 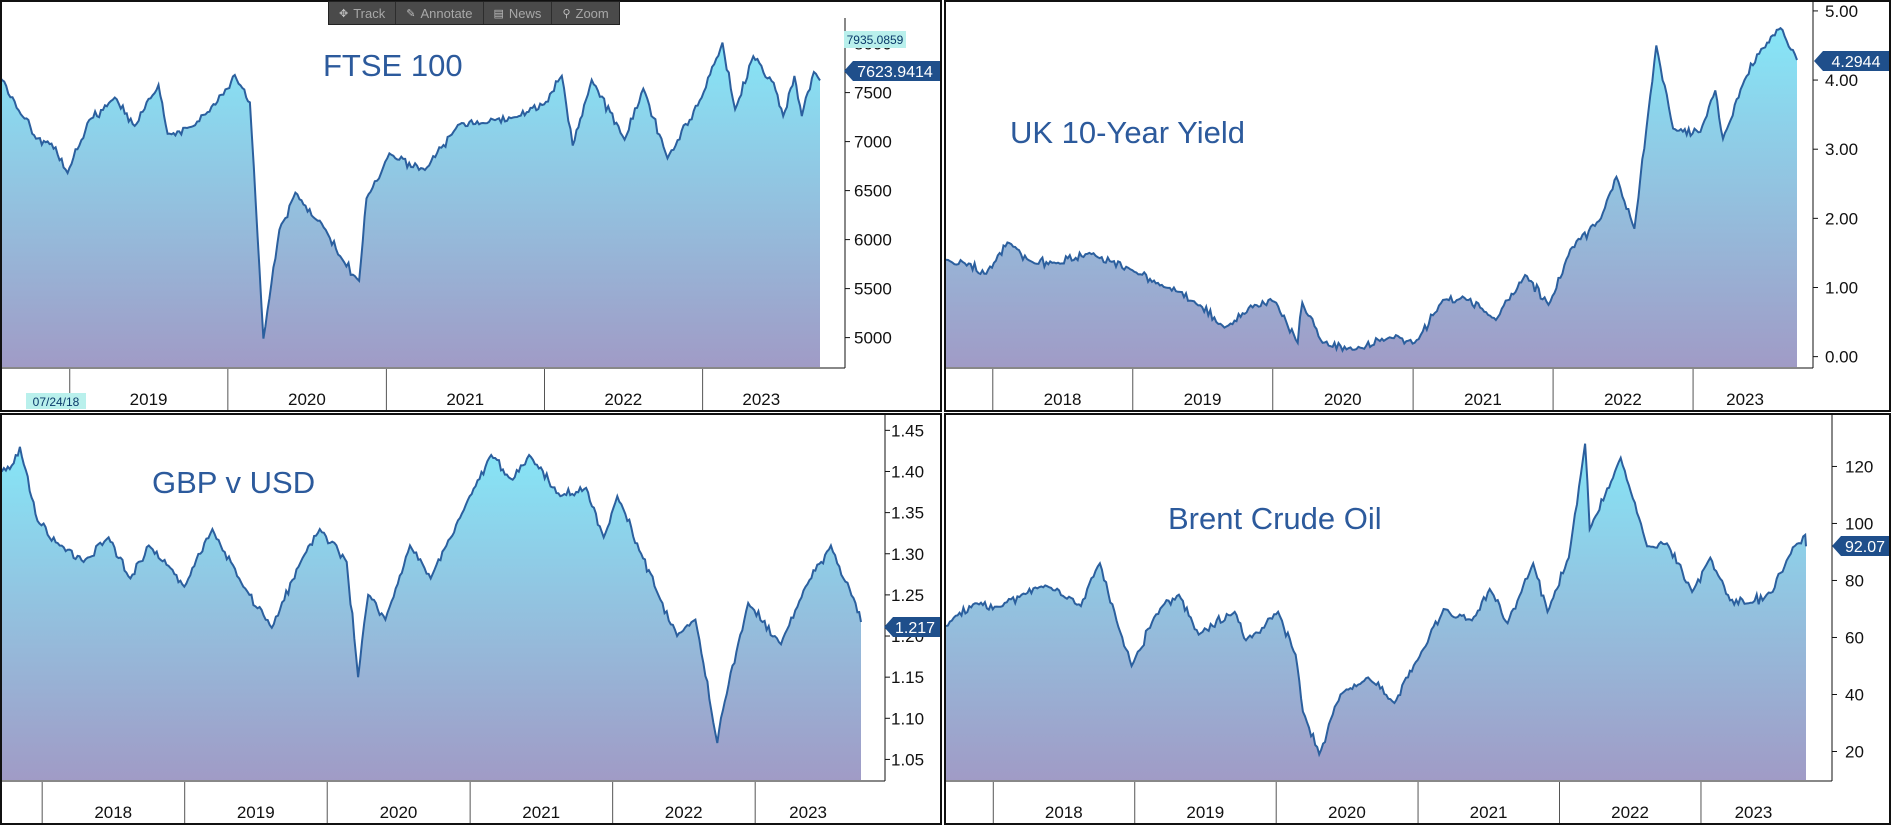 What do you see at coordinates (1378, 389) in the screenshot?
I see `gilt-x-ticks: 2018 2019 2020 2021 2022 2023` at bounding box center [1378, 389].